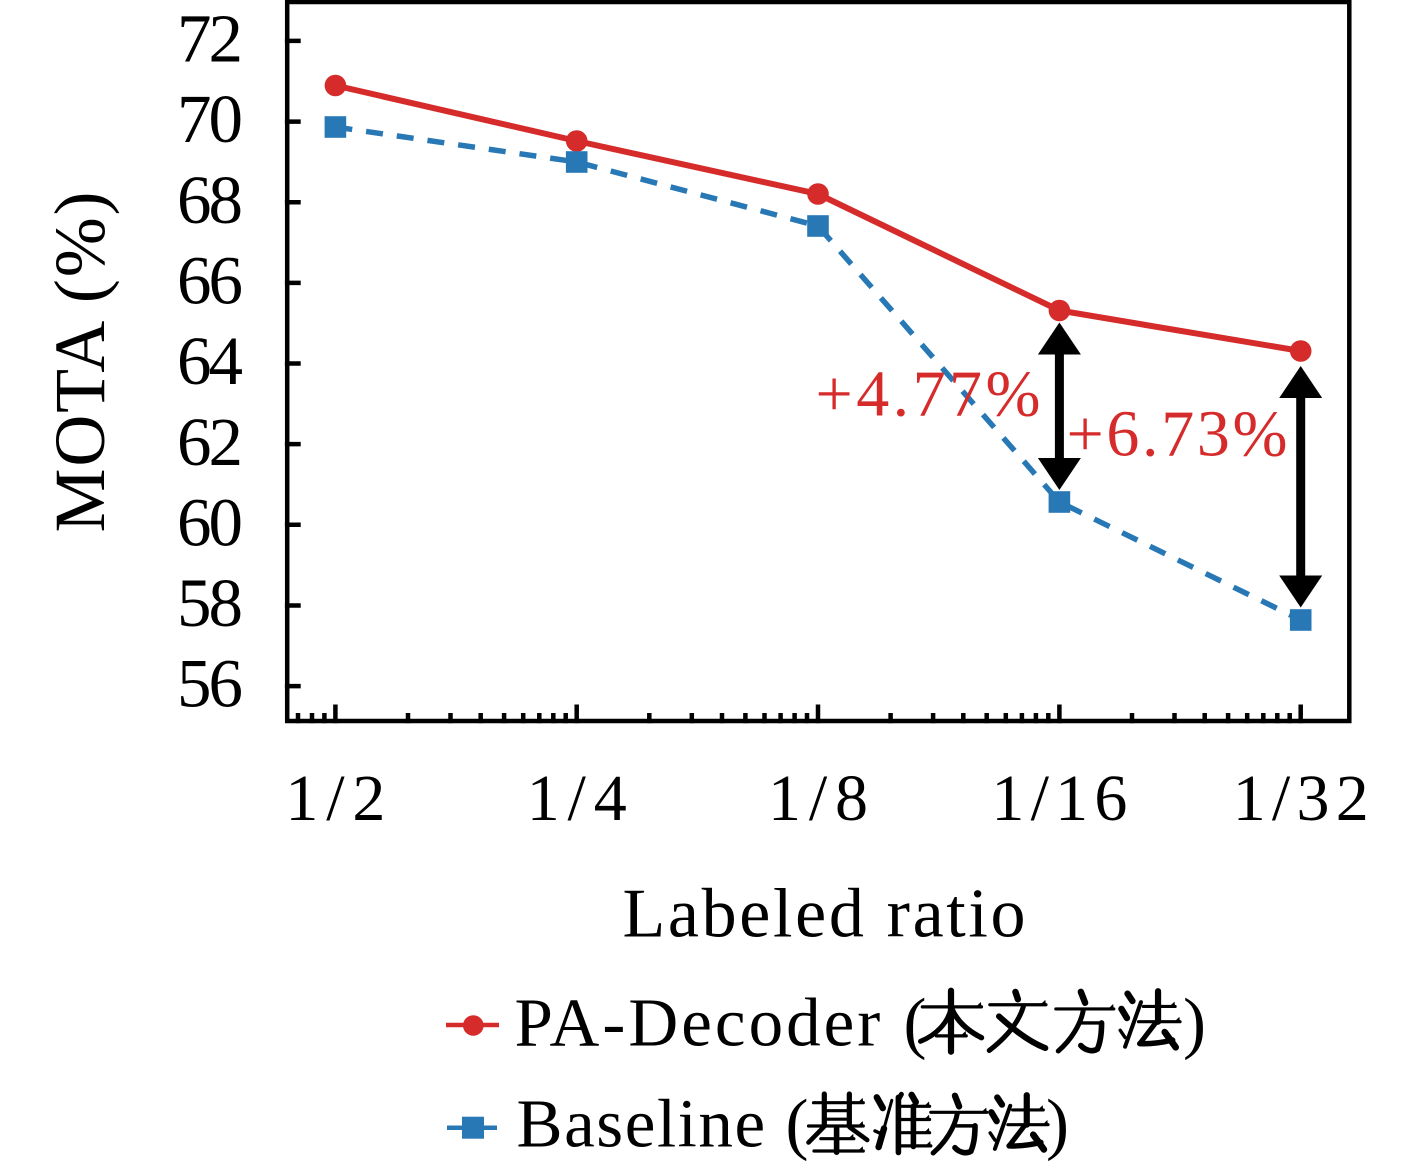  What do you see at coordinates (210, 39) in the screenshot?
I see `svg-text: 72` at bounding box center [210, 39].